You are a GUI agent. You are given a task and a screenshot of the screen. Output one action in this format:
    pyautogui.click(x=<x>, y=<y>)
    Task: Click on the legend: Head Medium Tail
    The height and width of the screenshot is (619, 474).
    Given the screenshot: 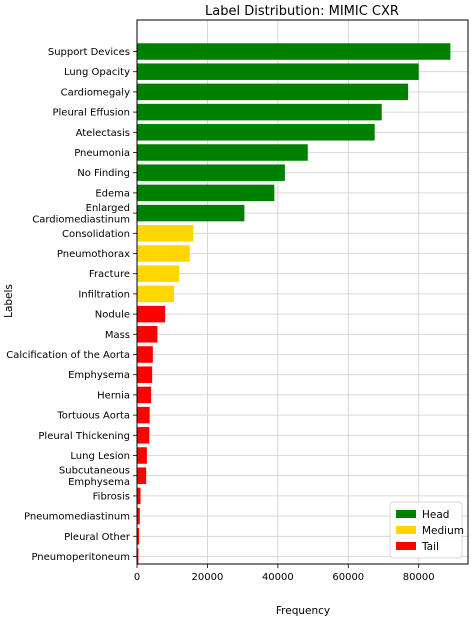 What is the action you would take?
    pyautogui.click(x=426, y=530)
    